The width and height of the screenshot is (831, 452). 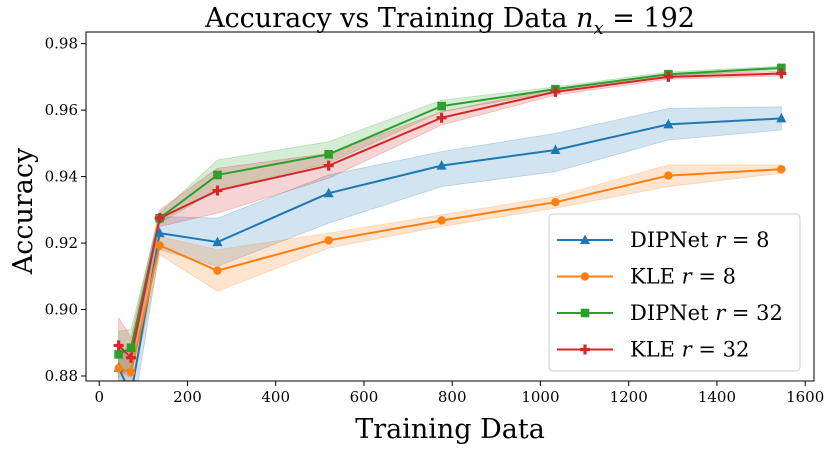 What do you see at coordinates (689, 350) in the screenshot?
I see `legend-label: KLE r = 32` at bounding box center [689, 350].